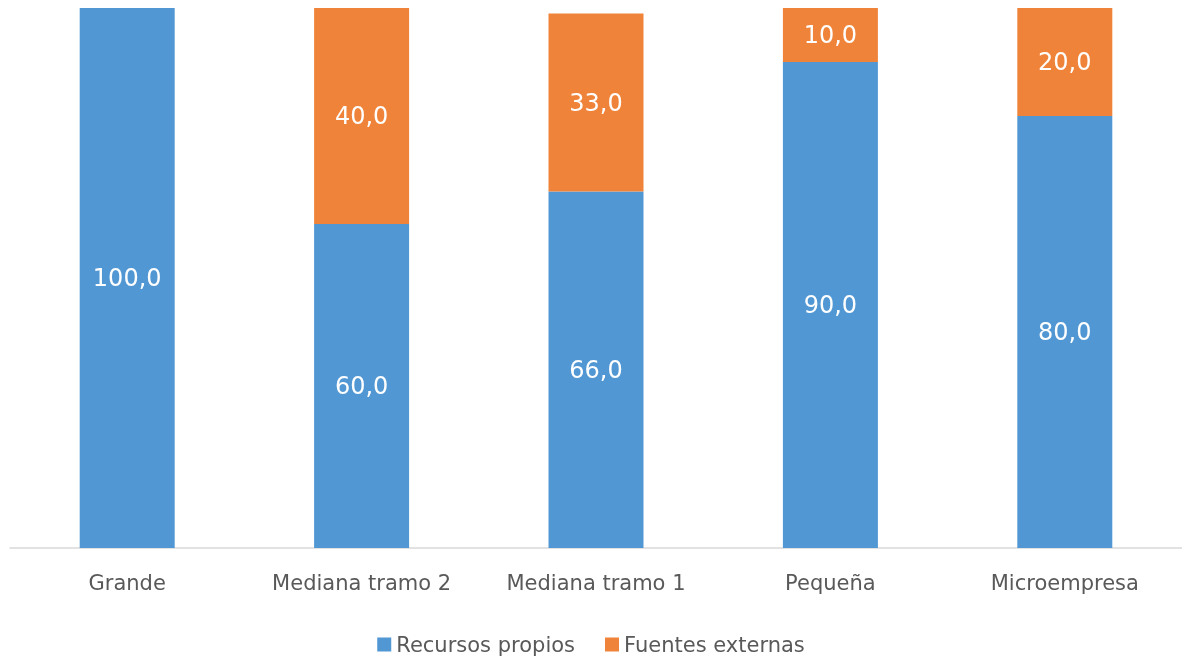  I want to click on data-label: 90,0, so click(830, 305).